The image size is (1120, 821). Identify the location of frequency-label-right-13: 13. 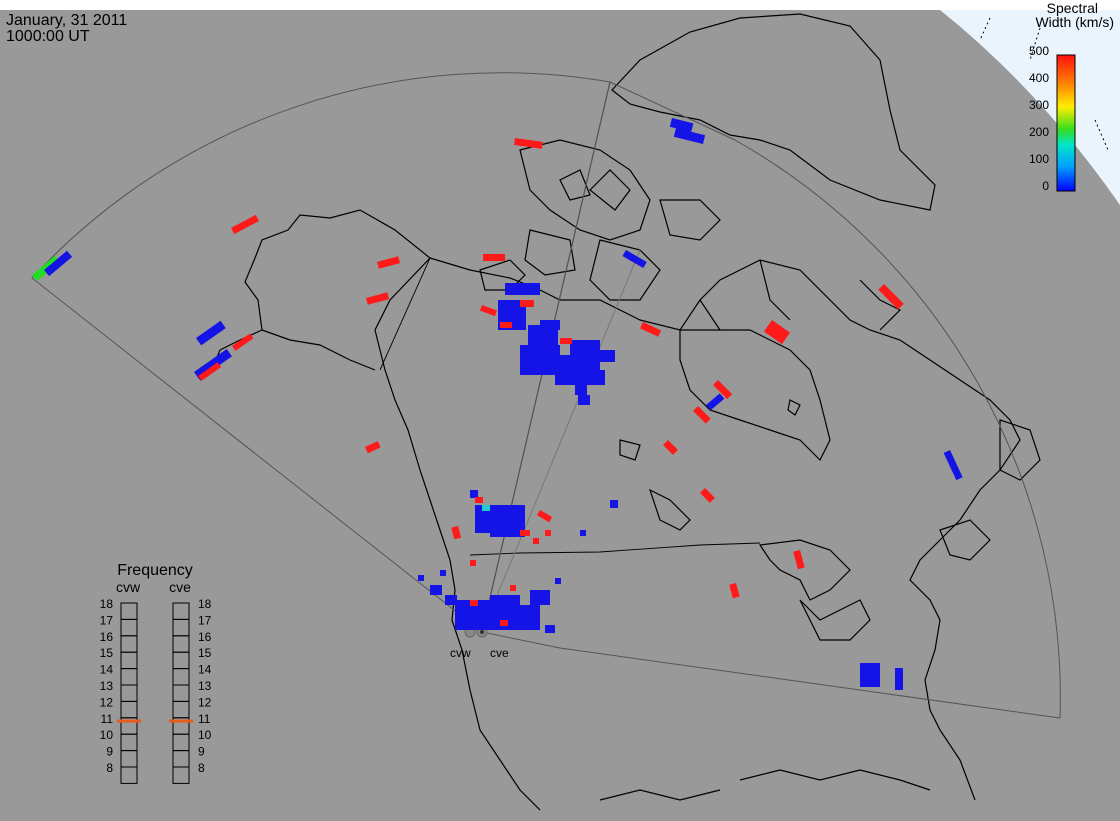
(205, 686).